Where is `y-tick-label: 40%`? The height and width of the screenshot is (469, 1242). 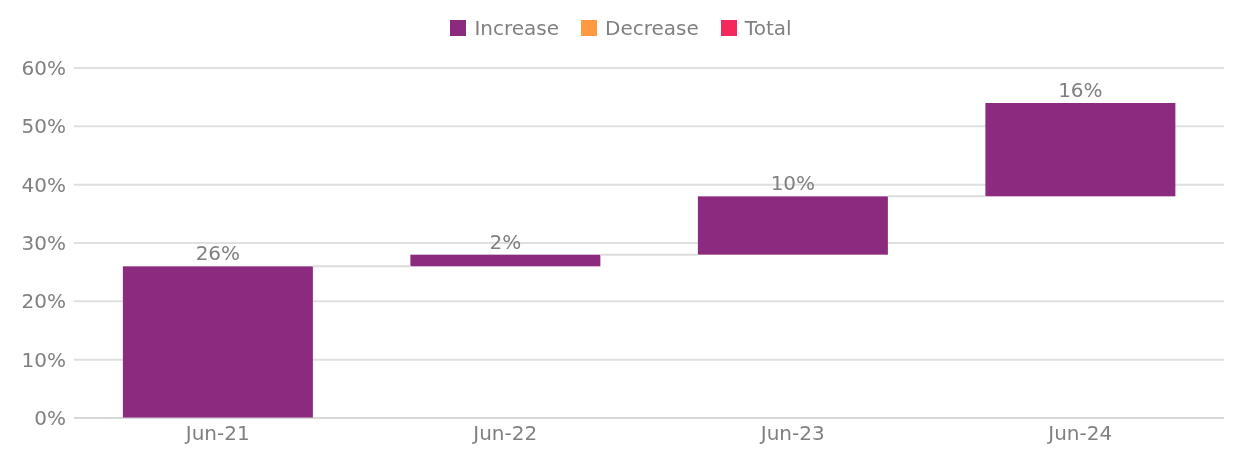
y-tick-label: 40% is located at coordinates (43, 184).